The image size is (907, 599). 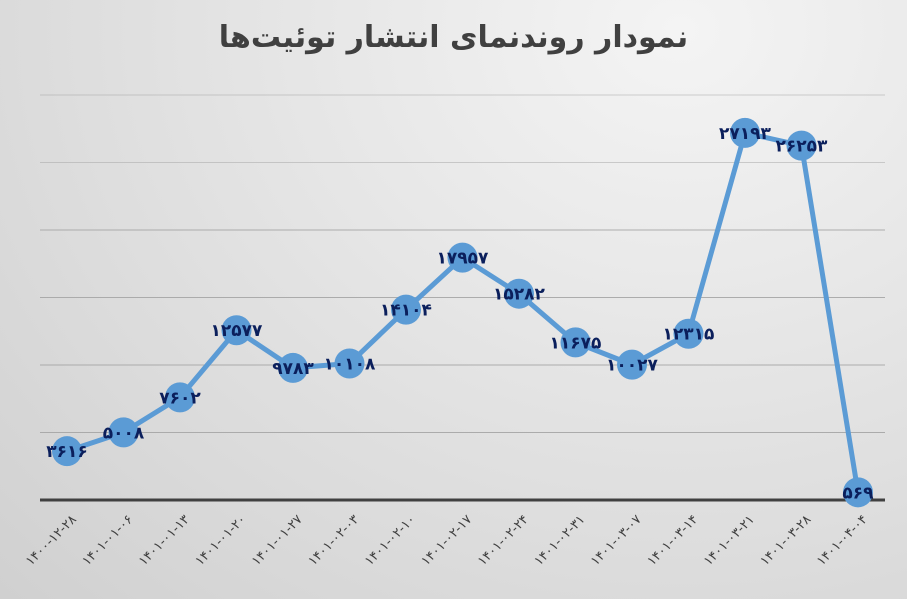 I want to click on data-label: ۱۴۱۰۴, so click(x=406, y=311).